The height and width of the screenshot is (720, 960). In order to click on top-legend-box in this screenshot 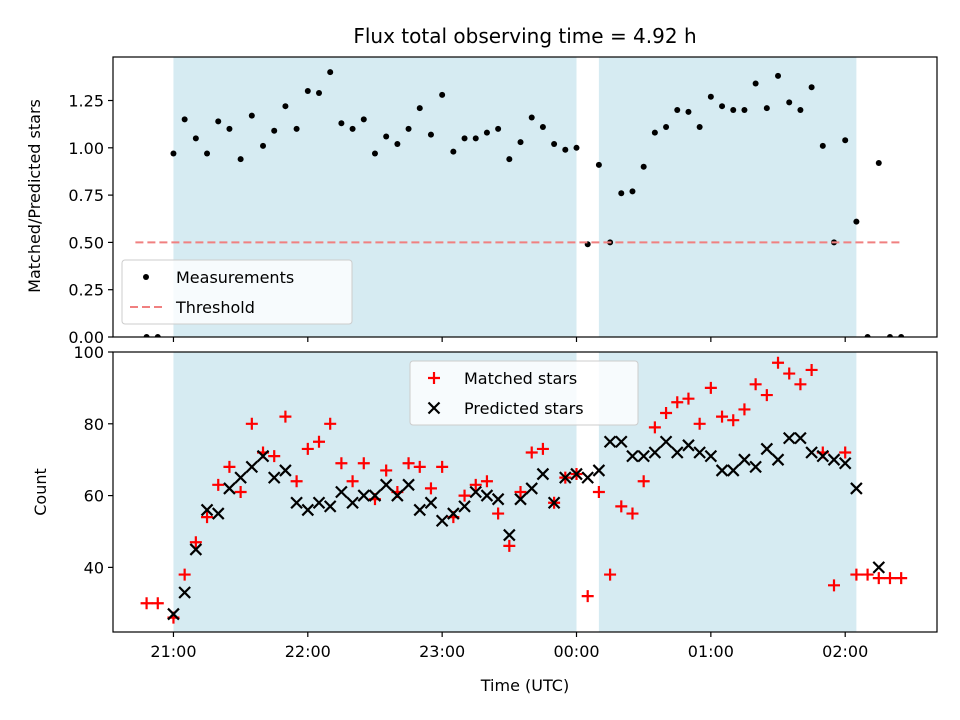, I will do `click(237, 292)`.